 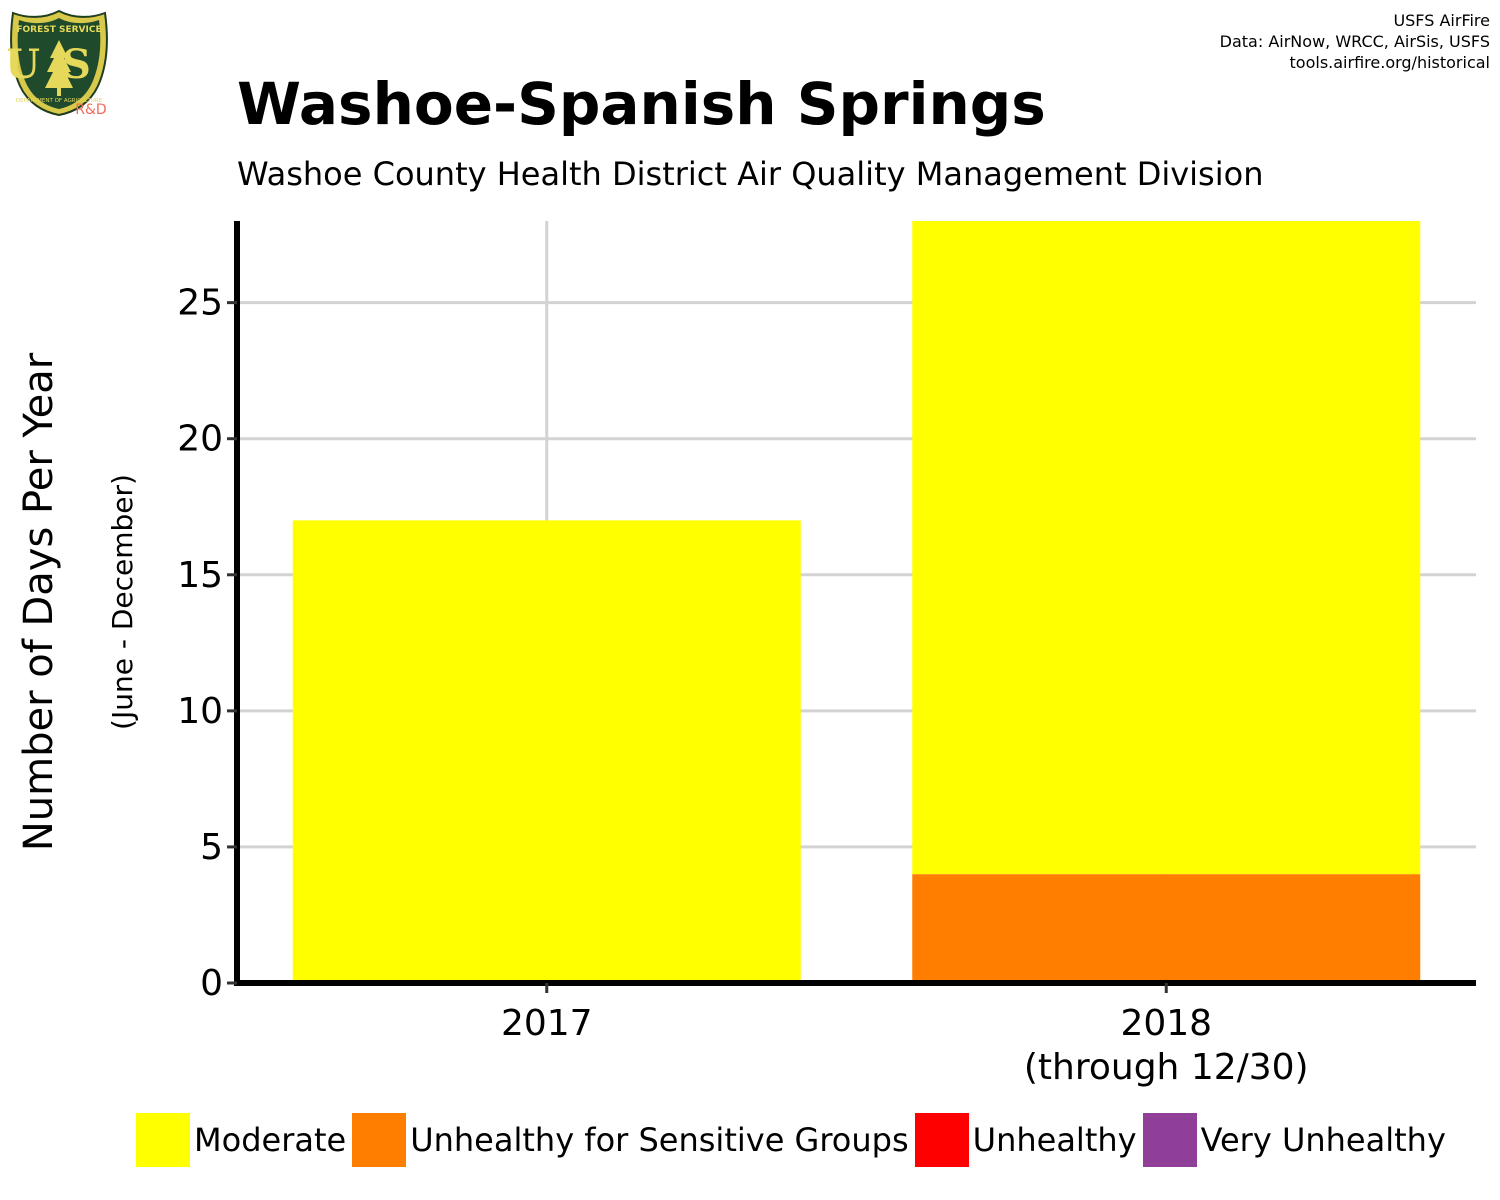 What do you see at coordinates (641, 104) in the screenshot?
I see `chart-title: Washoe-Spanish Springs` at bounding box center [641, 104].